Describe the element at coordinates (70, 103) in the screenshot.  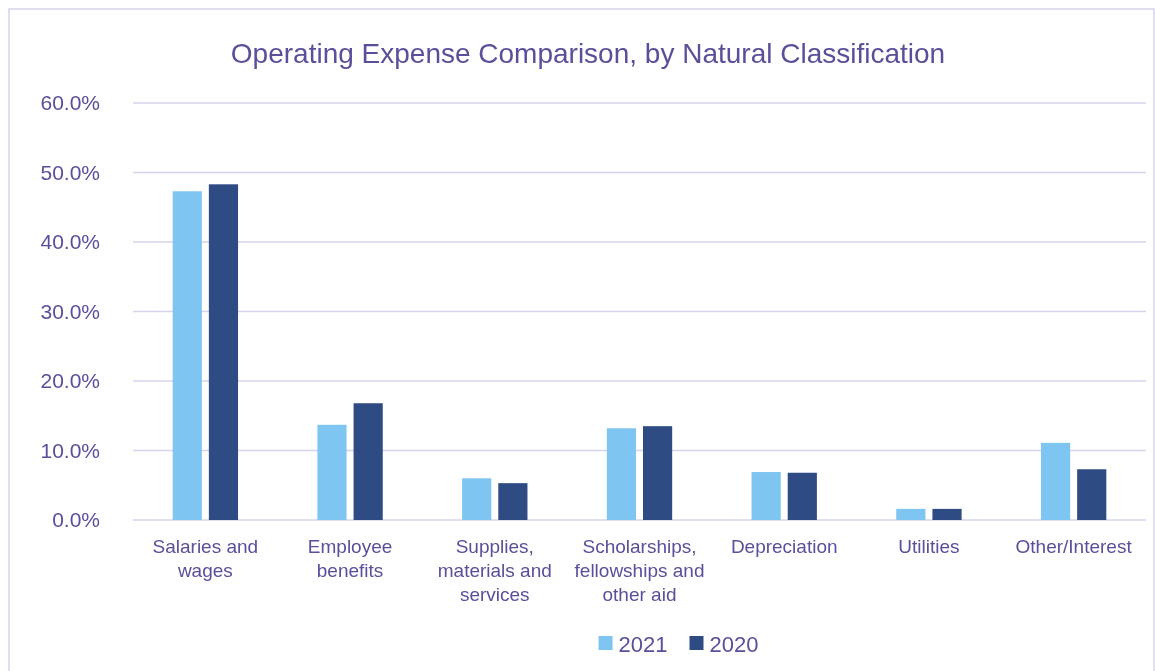
I see `y-tick-label: 60.0%` at that location.